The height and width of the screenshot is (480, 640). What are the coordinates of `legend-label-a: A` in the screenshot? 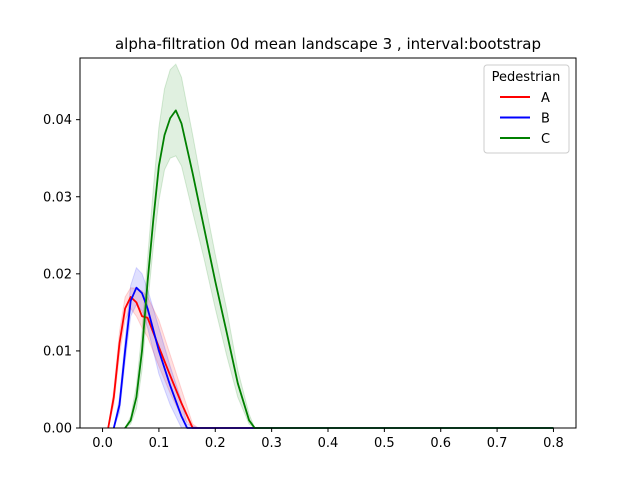 It's located at (545, 98).